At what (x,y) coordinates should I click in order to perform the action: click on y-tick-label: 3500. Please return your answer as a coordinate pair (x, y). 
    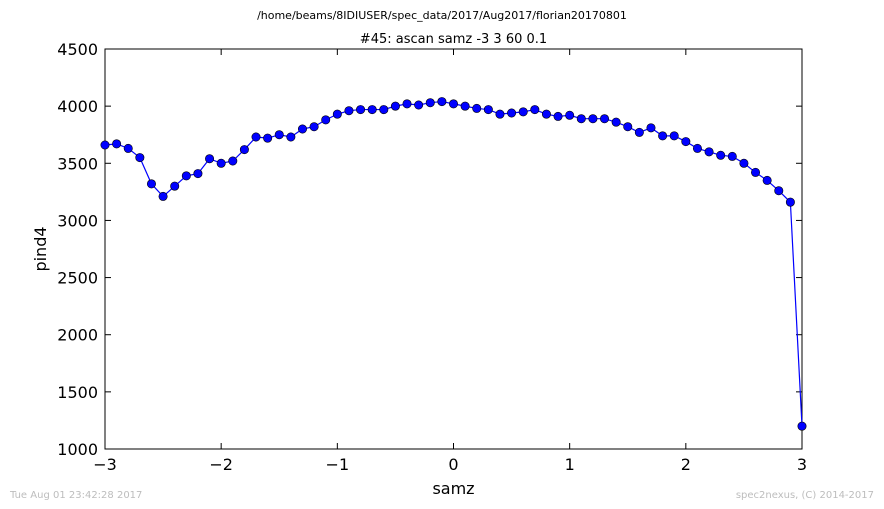
    Looking at the image, I should click on (77, 163).